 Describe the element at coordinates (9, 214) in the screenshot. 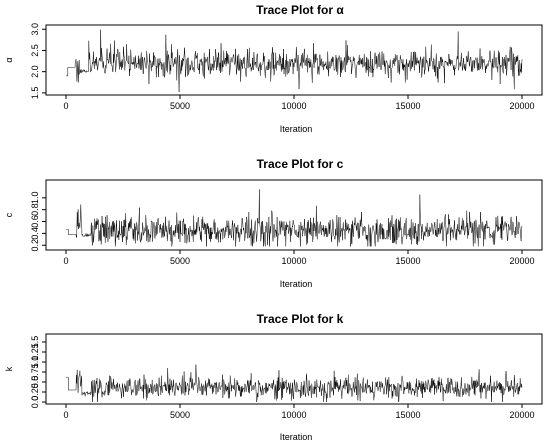

I see `y-axis-title: c` at that location.